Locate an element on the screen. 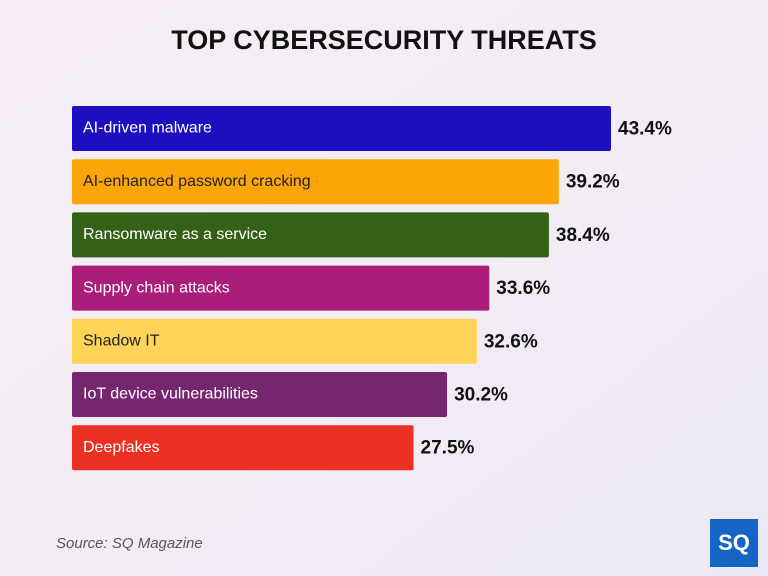  category-label: IoT device vulnerabilities is located at coordinates (170, 394).